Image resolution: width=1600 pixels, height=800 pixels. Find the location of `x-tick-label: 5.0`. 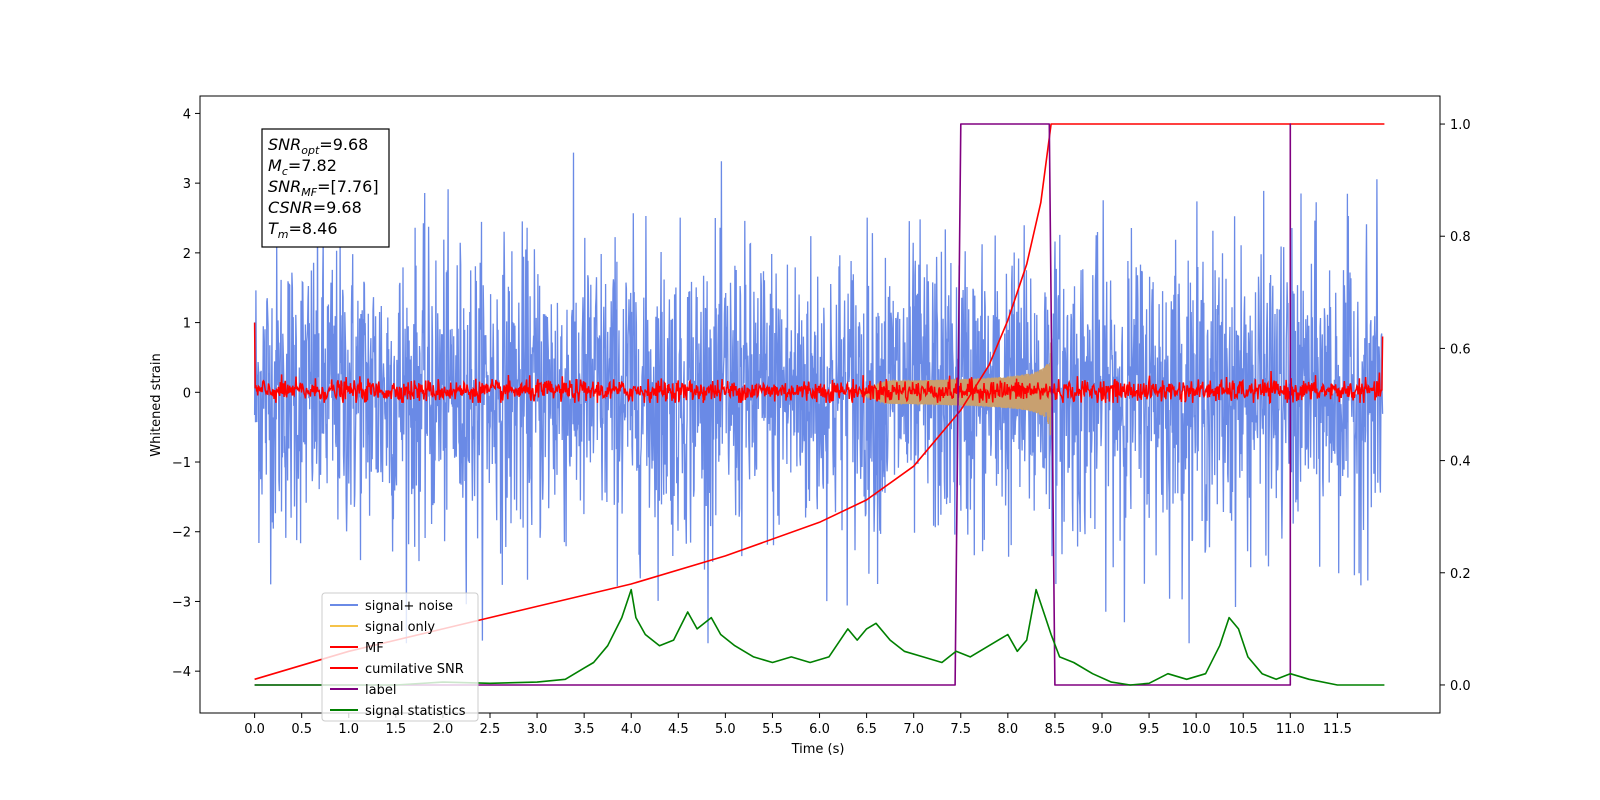

x-tick-label: 5.0 is located at coordinates (725, 729).